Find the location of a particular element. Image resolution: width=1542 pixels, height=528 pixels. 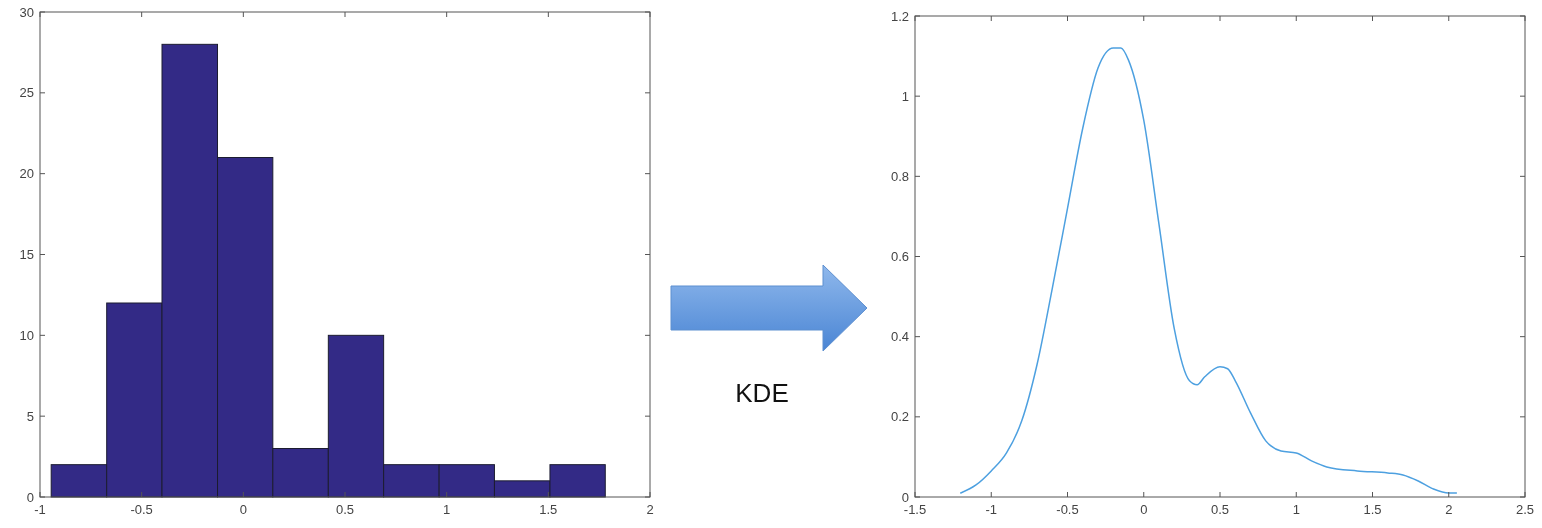

y-tick-label: 1 is located at coordinates (905, 96).